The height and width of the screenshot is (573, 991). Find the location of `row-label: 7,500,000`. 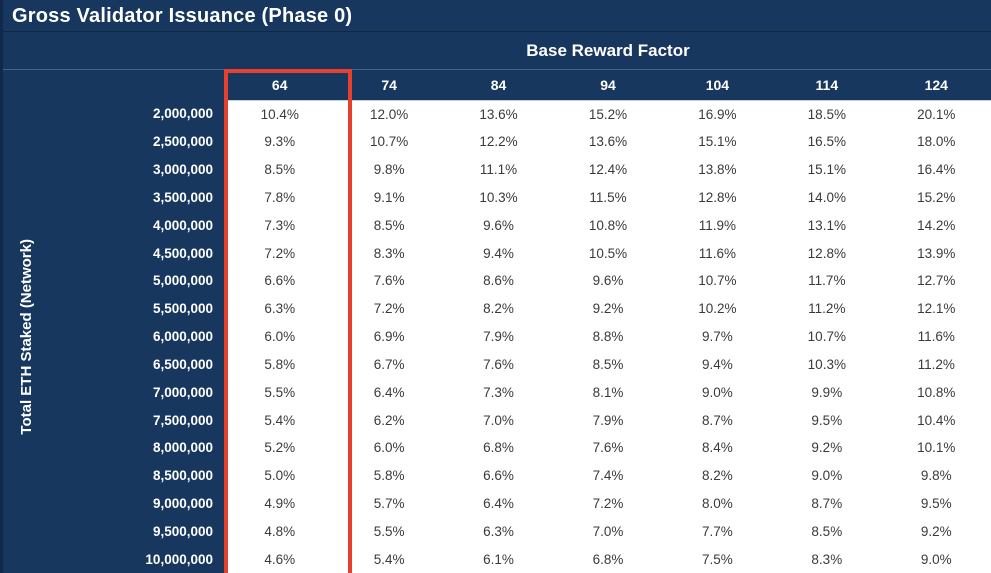

row-label: 7,500,000 is located at coordinates (114, 420).